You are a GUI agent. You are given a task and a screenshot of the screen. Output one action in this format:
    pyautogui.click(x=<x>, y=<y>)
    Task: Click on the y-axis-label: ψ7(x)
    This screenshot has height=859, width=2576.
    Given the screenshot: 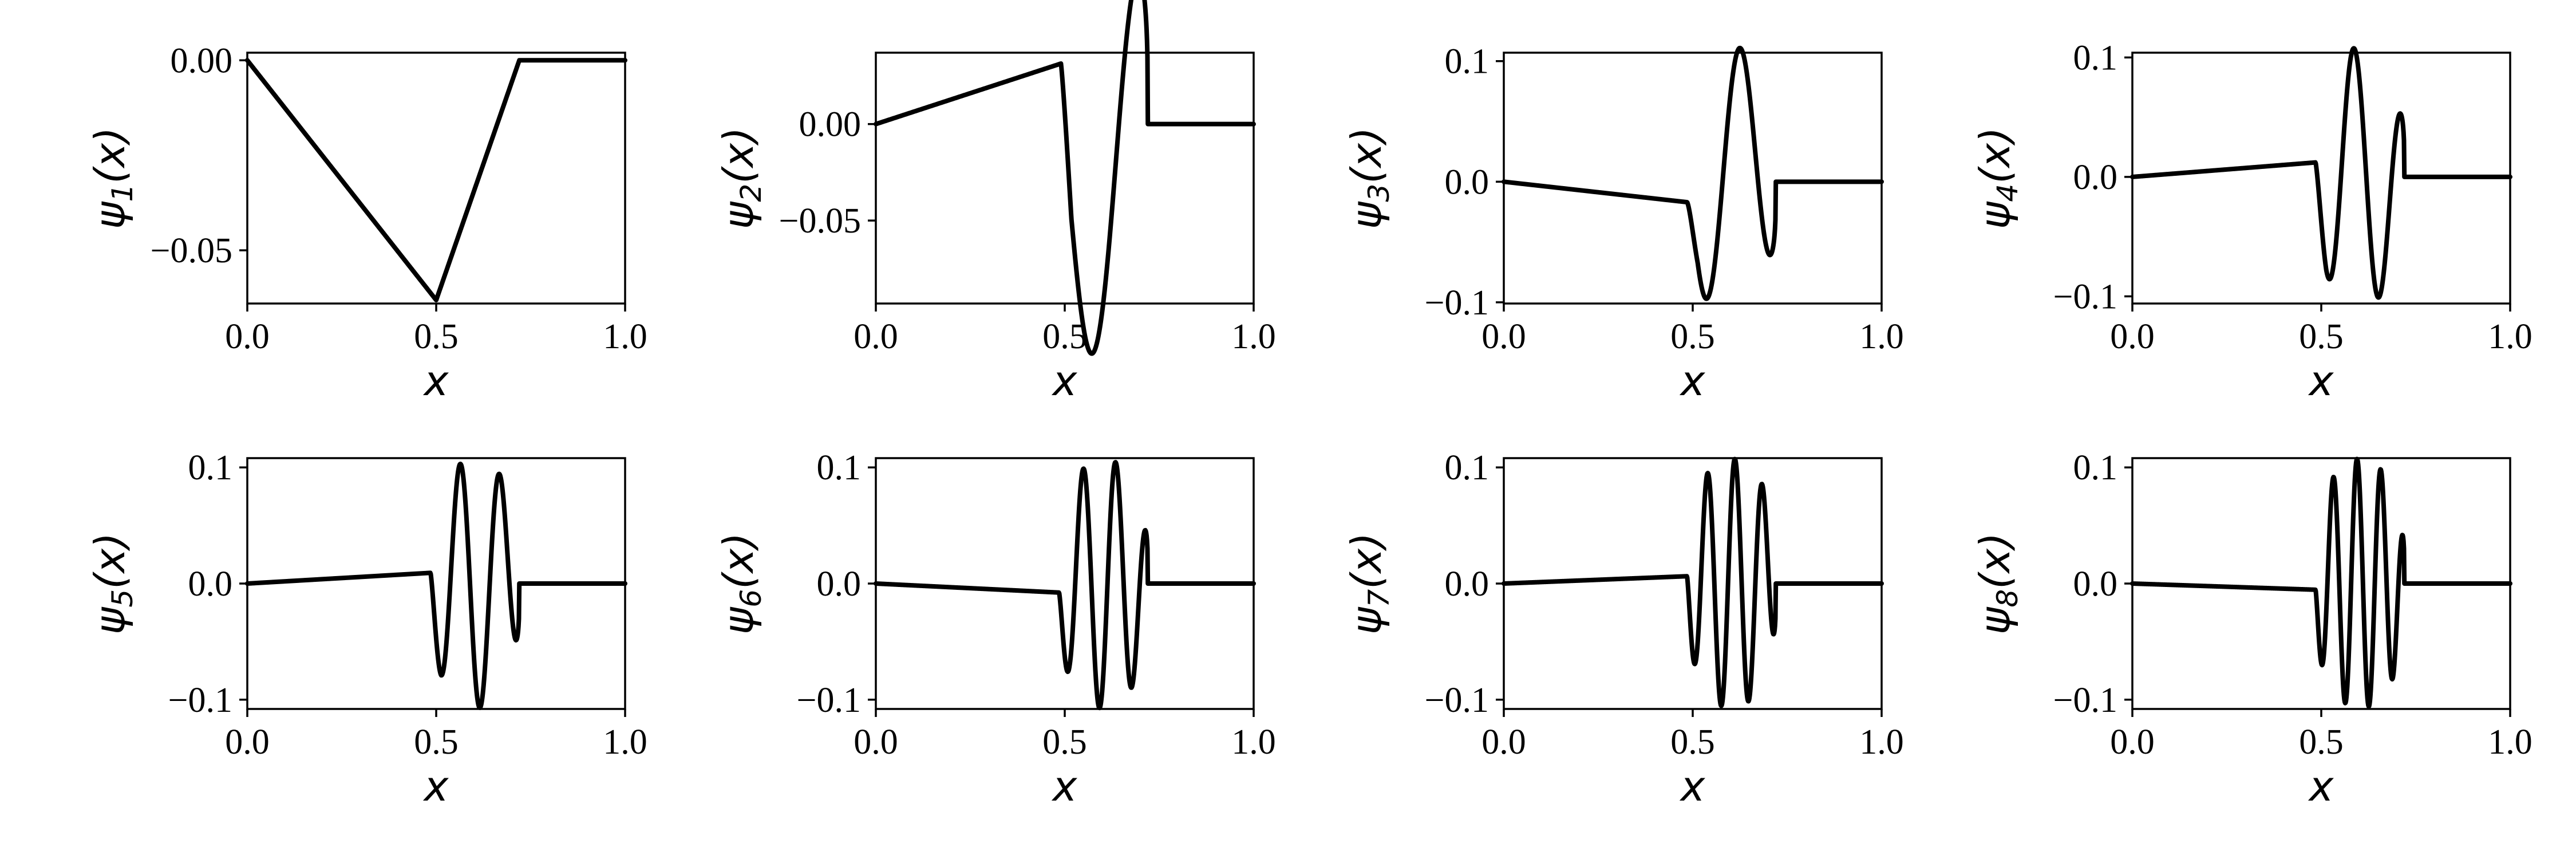 What is the action you would take?
    pyautogui.click(x=1369, y=584)
    